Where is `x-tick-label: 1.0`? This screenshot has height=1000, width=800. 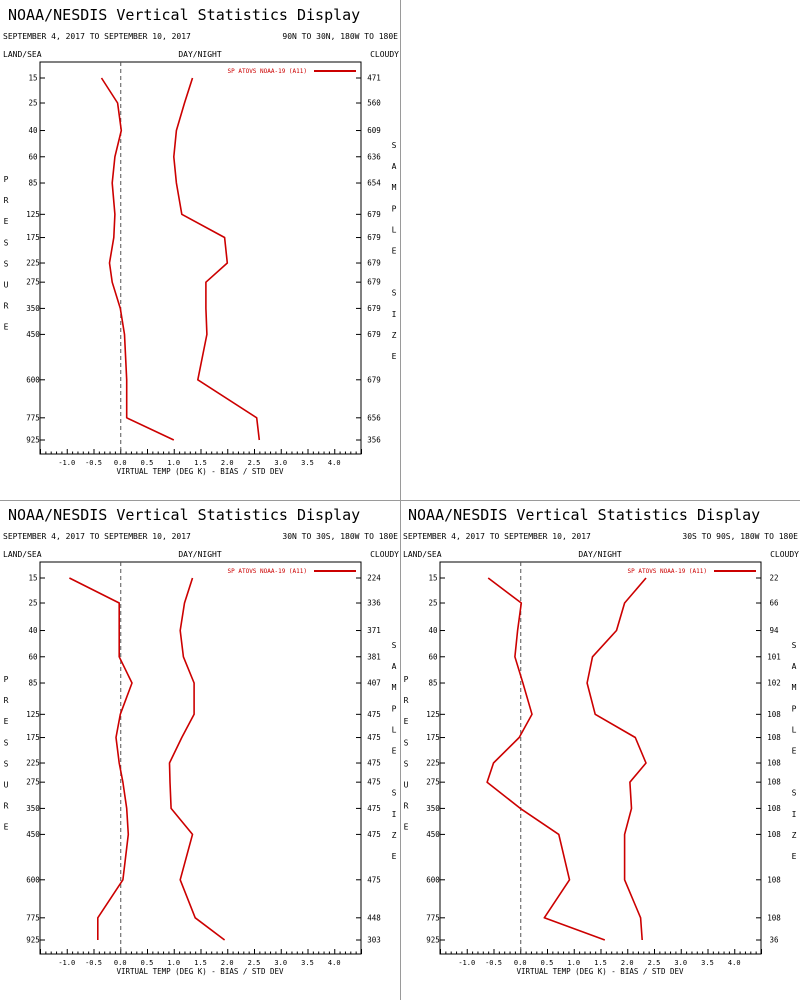 x-tick-label: 1.0 is located at coordinates (173, 463).